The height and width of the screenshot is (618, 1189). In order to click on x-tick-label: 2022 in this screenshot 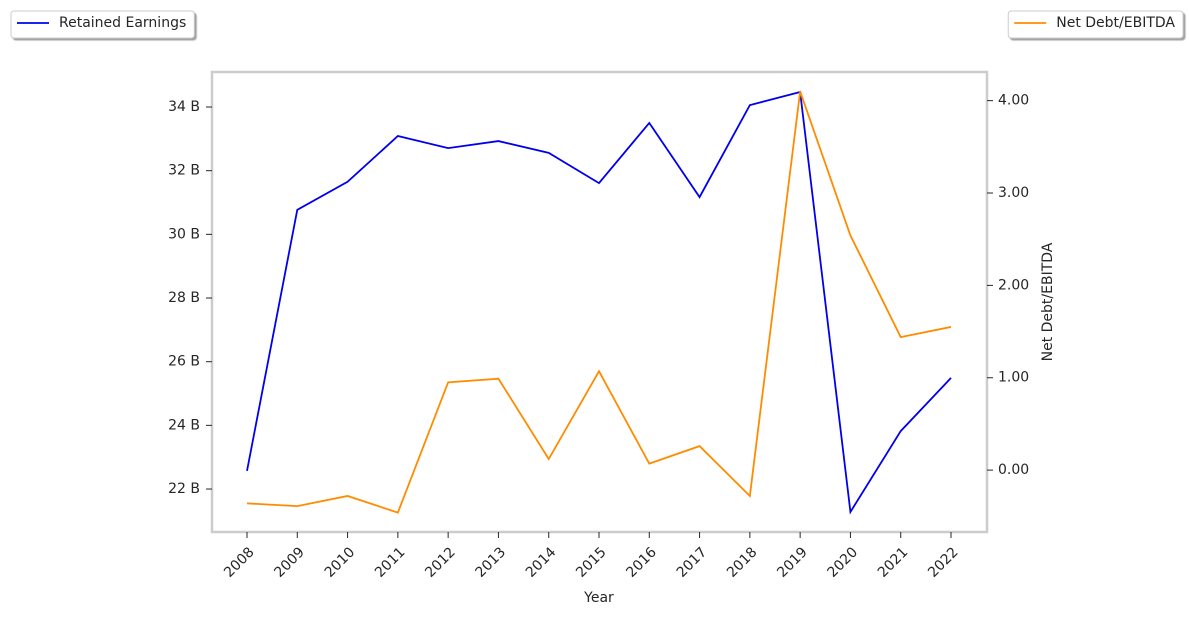, I will do `click(943, 562)`.